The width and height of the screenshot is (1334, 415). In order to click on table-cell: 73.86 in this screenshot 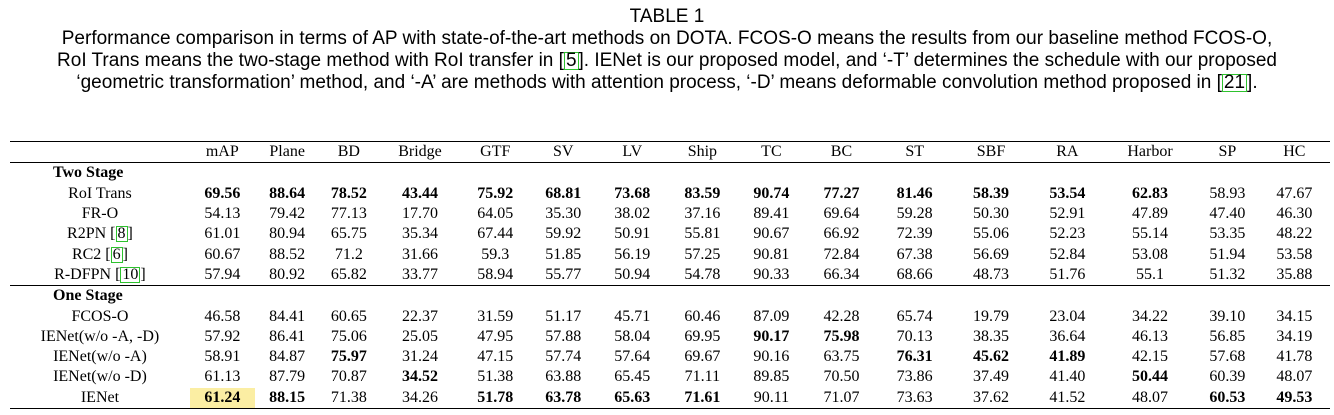, I will do `click(914, 377)`.